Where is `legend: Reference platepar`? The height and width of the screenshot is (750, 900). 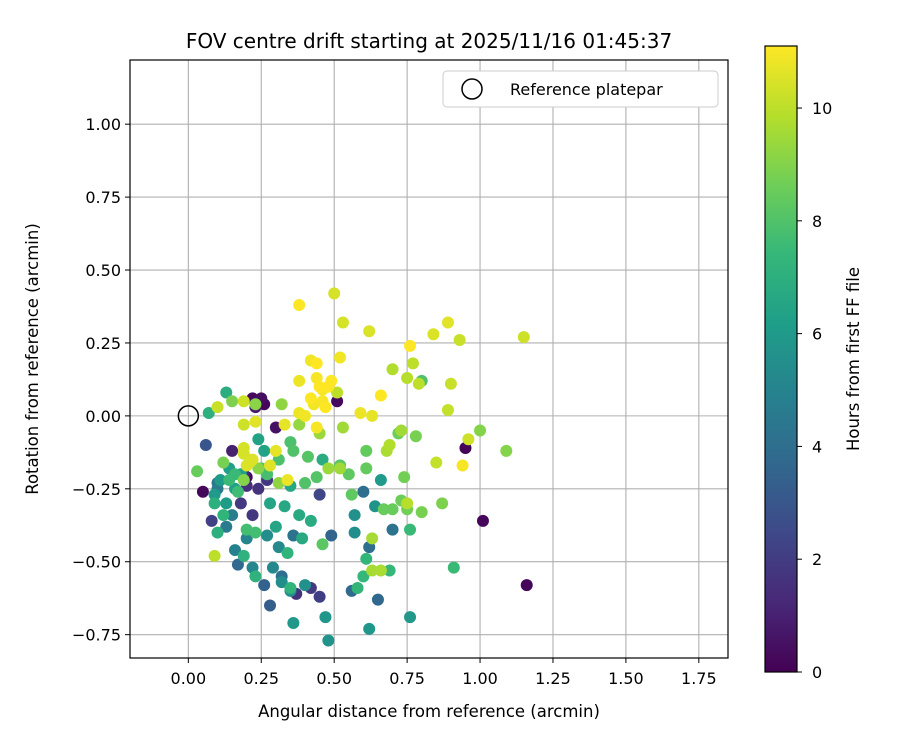 legend: Reference platepar is located at coordinates (580, 89).